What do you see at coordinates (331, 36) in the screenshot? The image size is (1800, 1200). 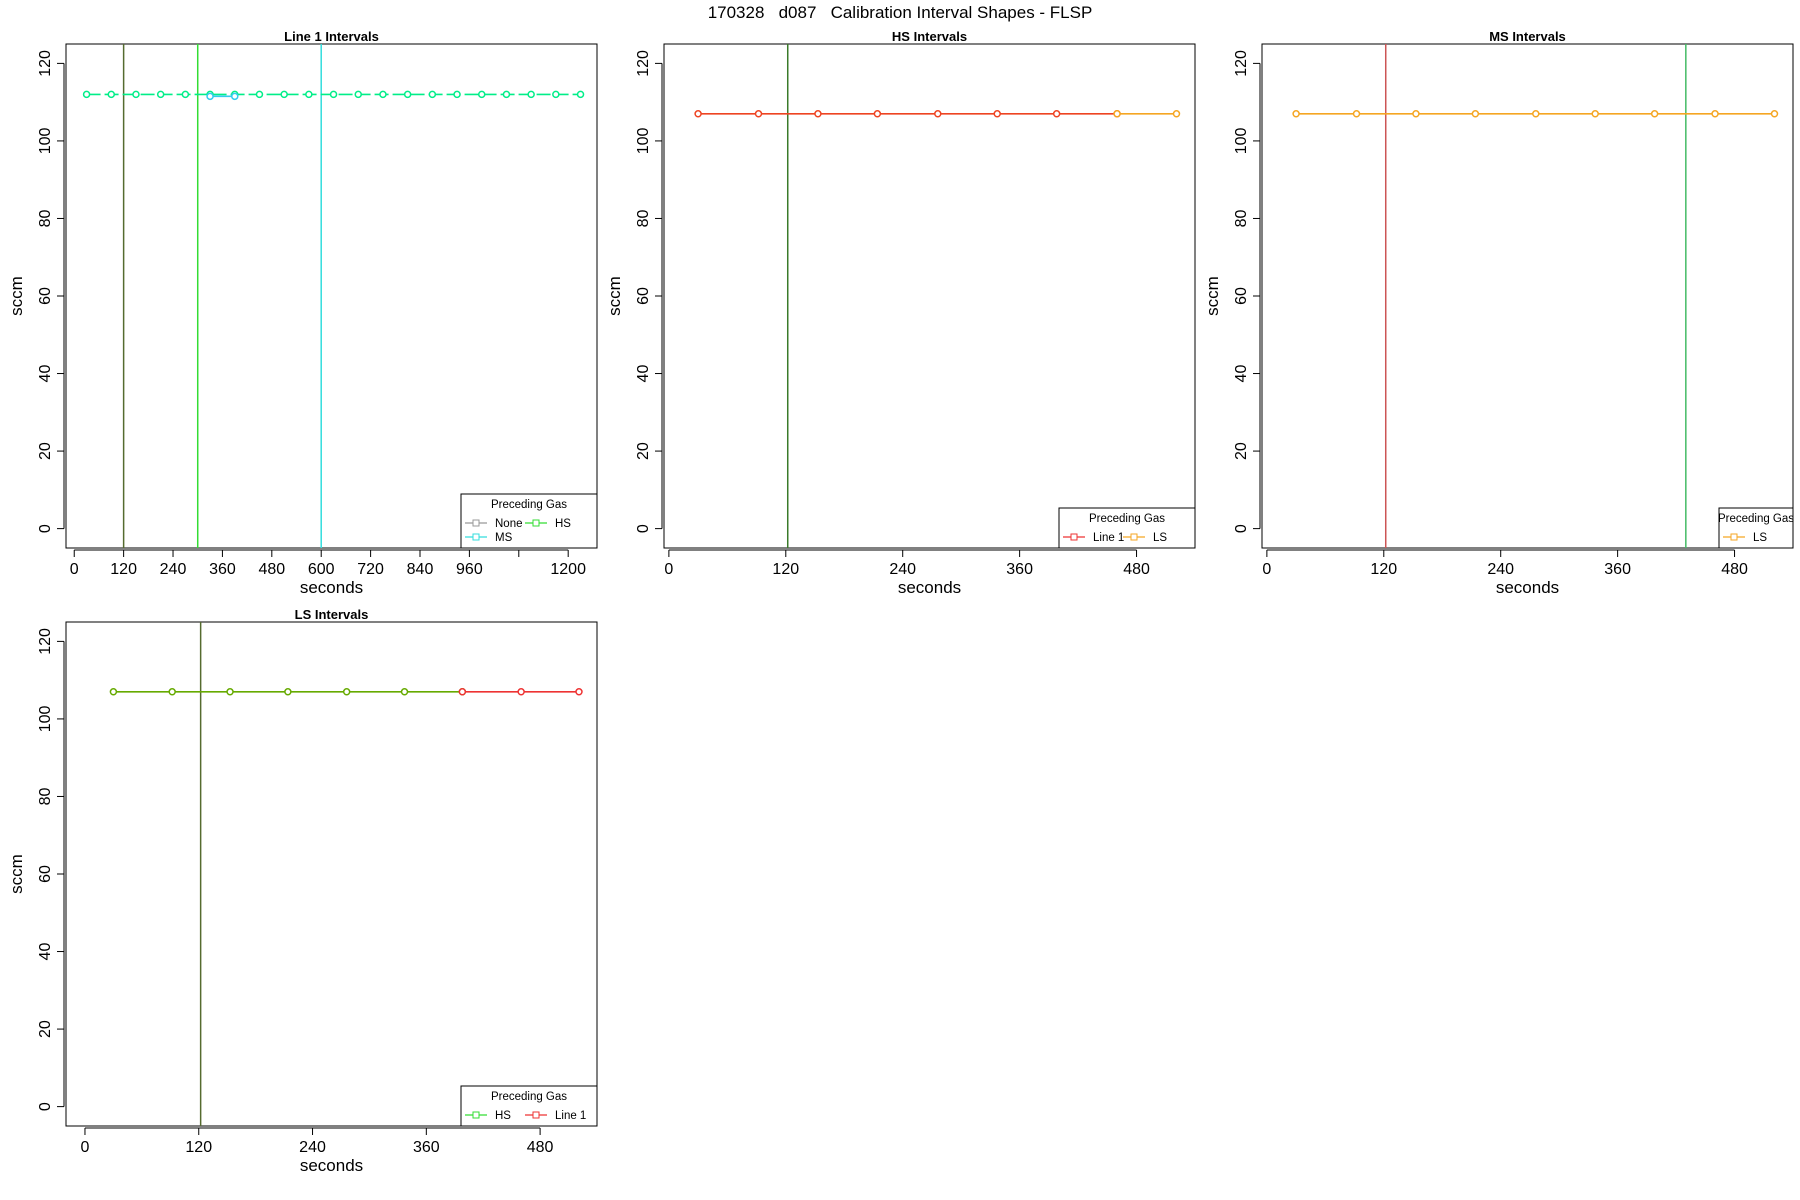 I see `panel-title: Line 1 Intervals` at bounding box center [331, 36].